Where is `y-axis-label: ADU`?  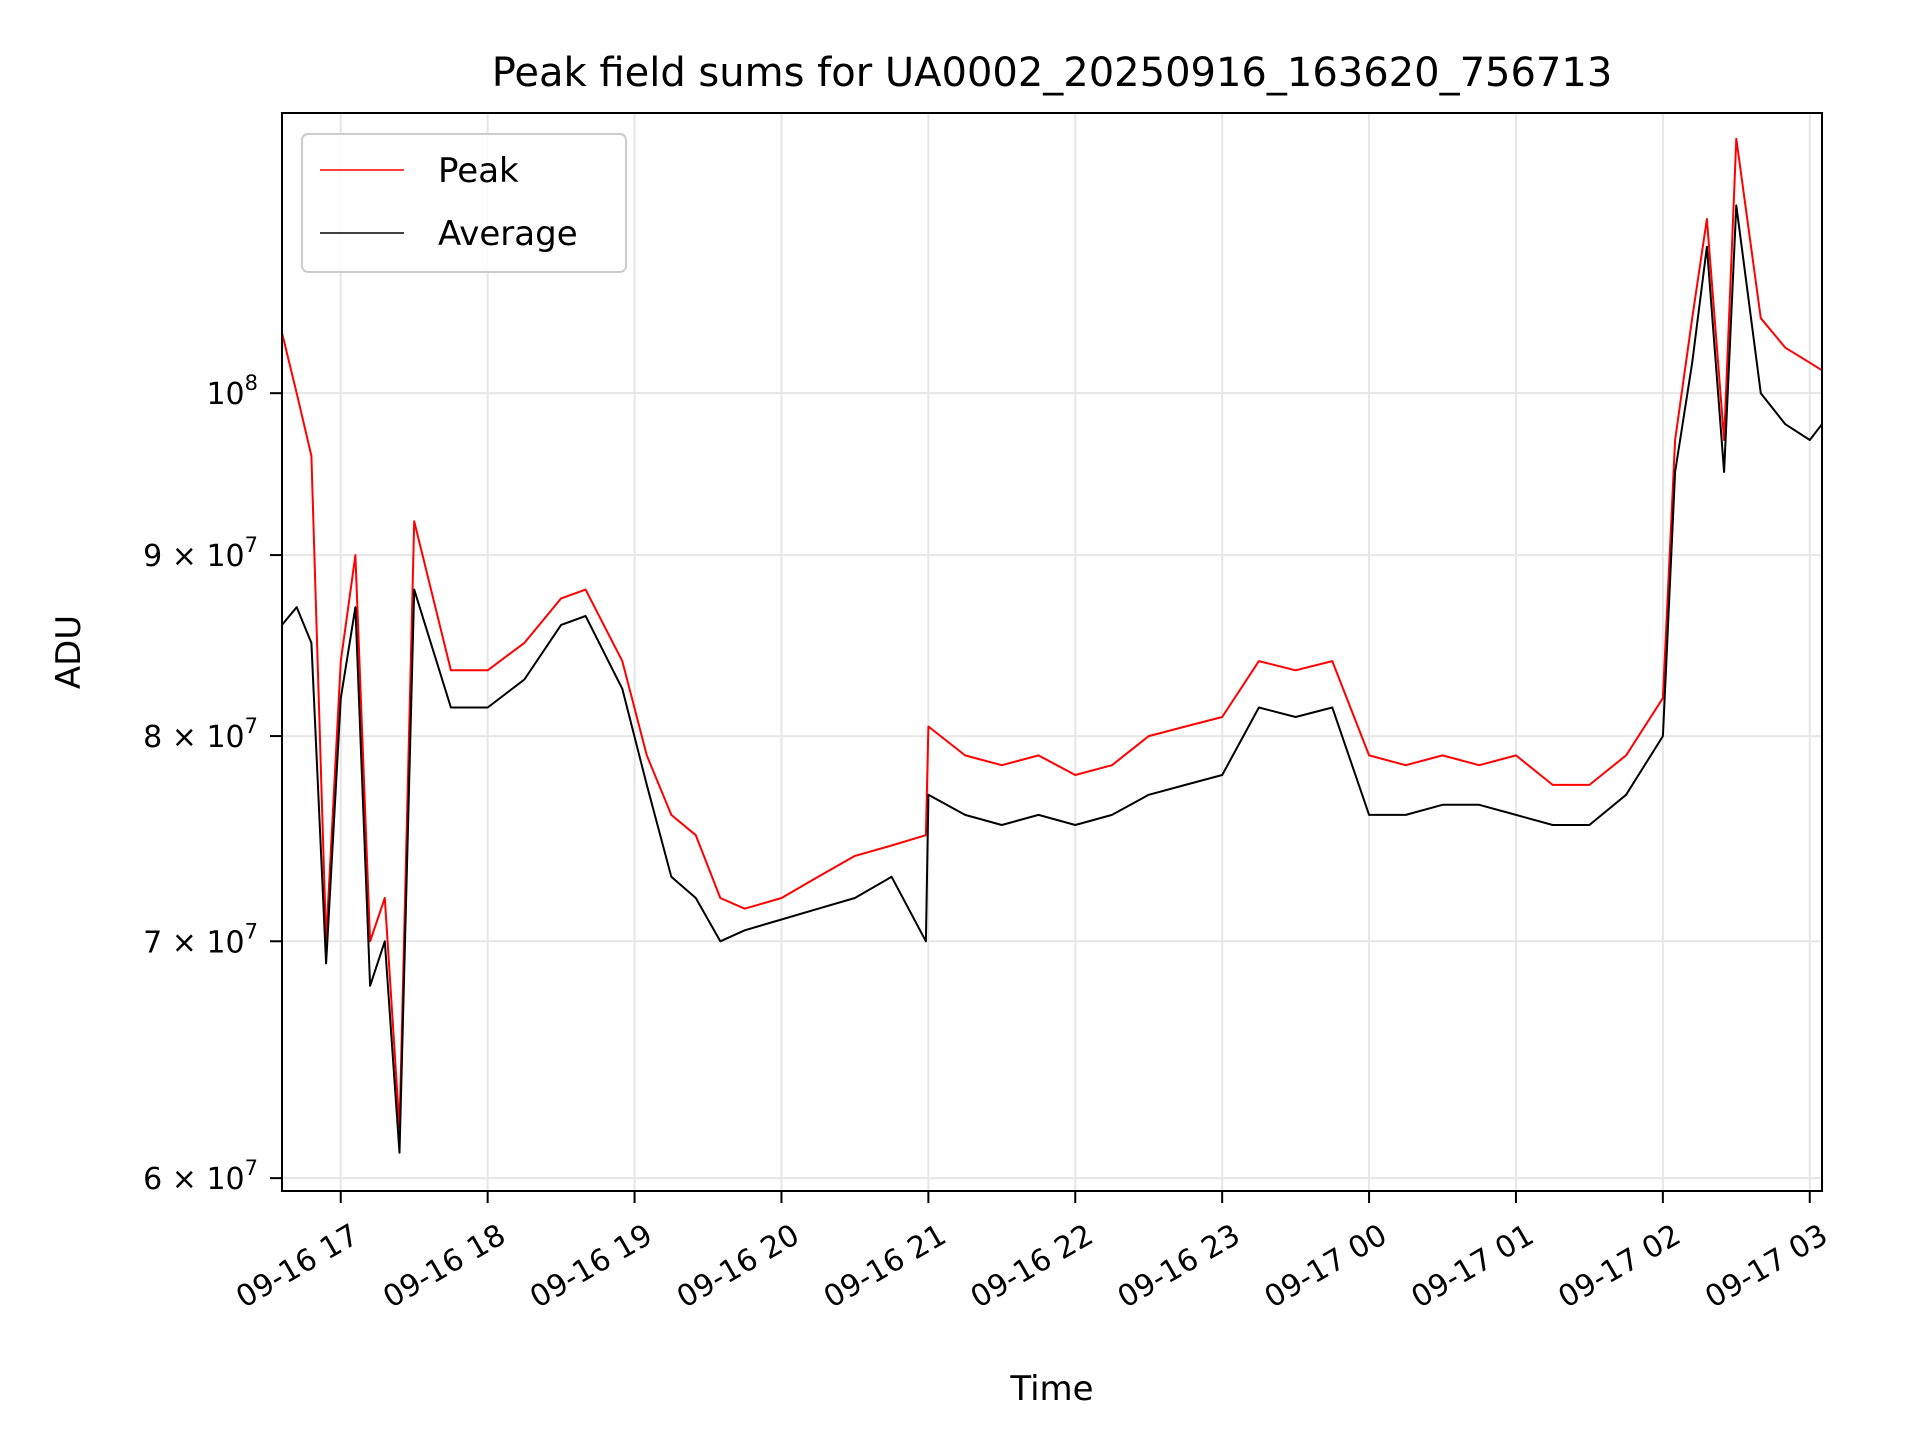 y-axis-label: ADU is located at coordinates (69, 652).